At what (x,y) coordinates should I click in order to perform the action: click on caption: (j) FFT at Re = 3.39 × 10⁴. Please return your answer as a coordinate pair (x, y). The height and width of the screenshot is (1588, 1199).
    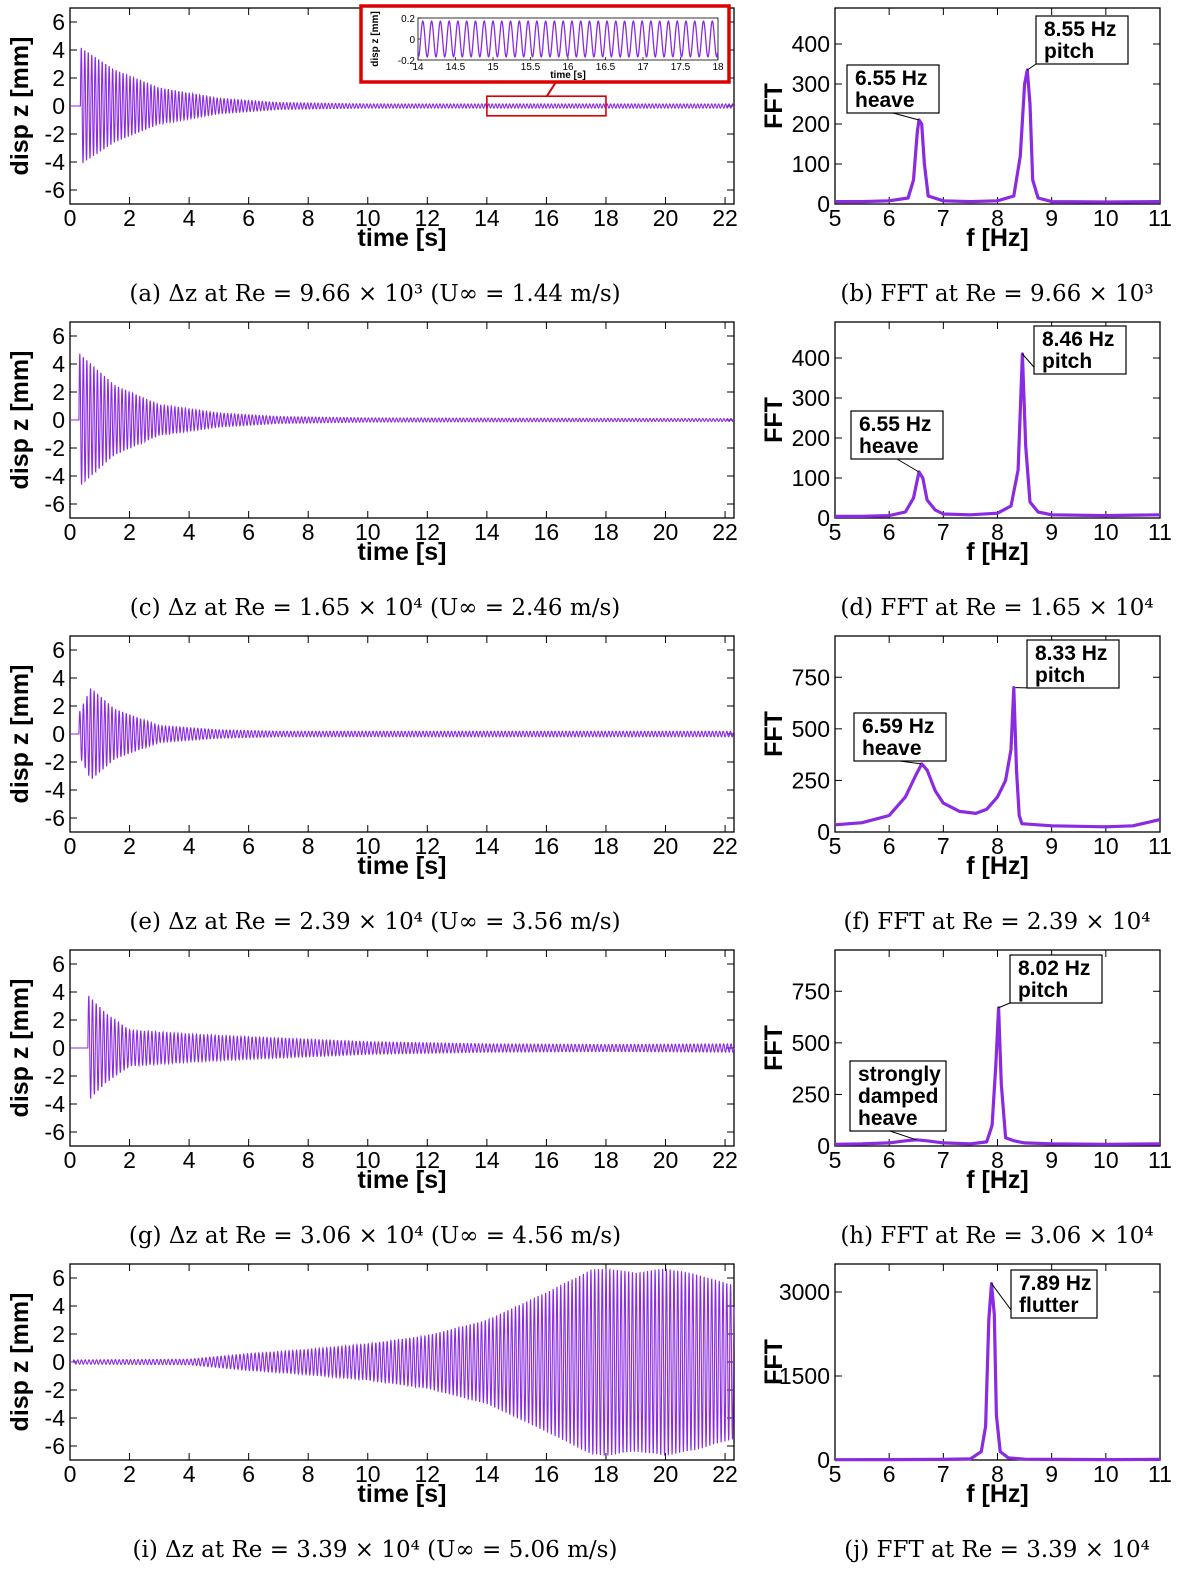
    Looking at the image, I should click on (997, 1550).